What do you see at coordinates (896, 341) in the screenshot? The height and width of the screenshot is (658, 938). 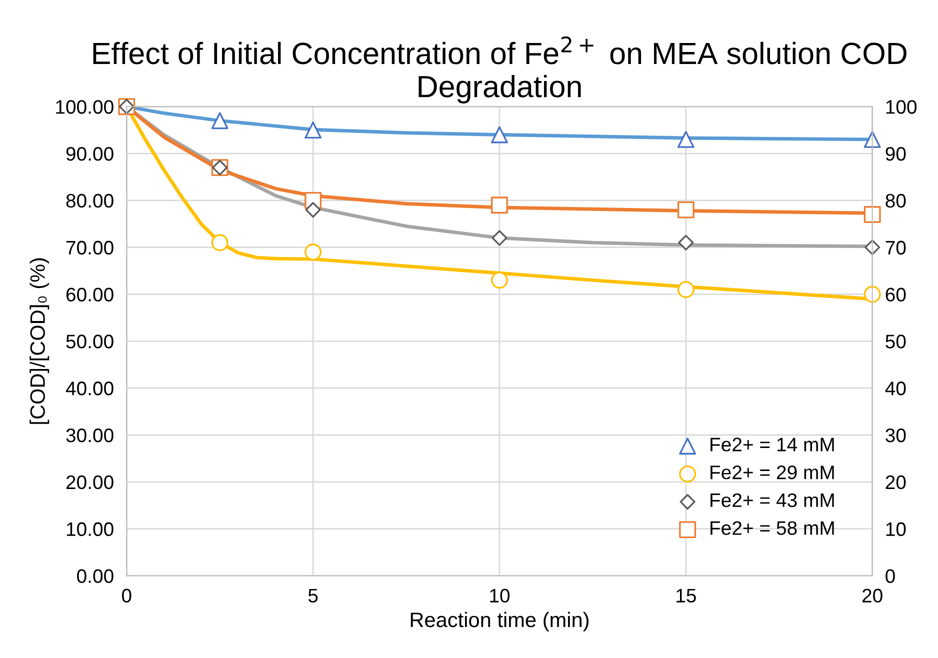 I see `y2-tick-label: 50` at bounding box center [896, 341].